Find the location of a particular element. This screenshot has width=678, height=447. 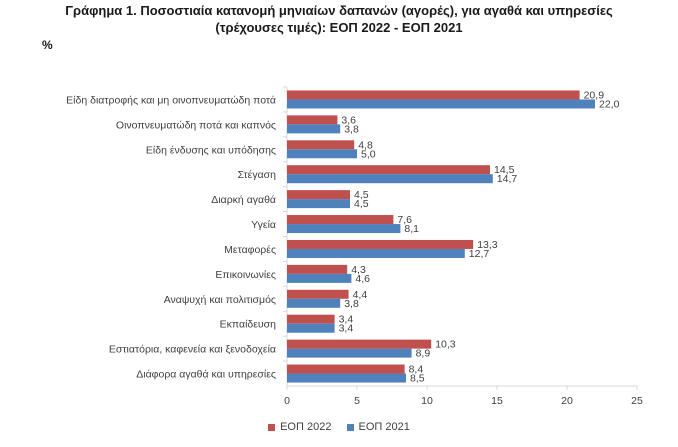

legend-swatch-2022 is located at coordinates (272, 427).